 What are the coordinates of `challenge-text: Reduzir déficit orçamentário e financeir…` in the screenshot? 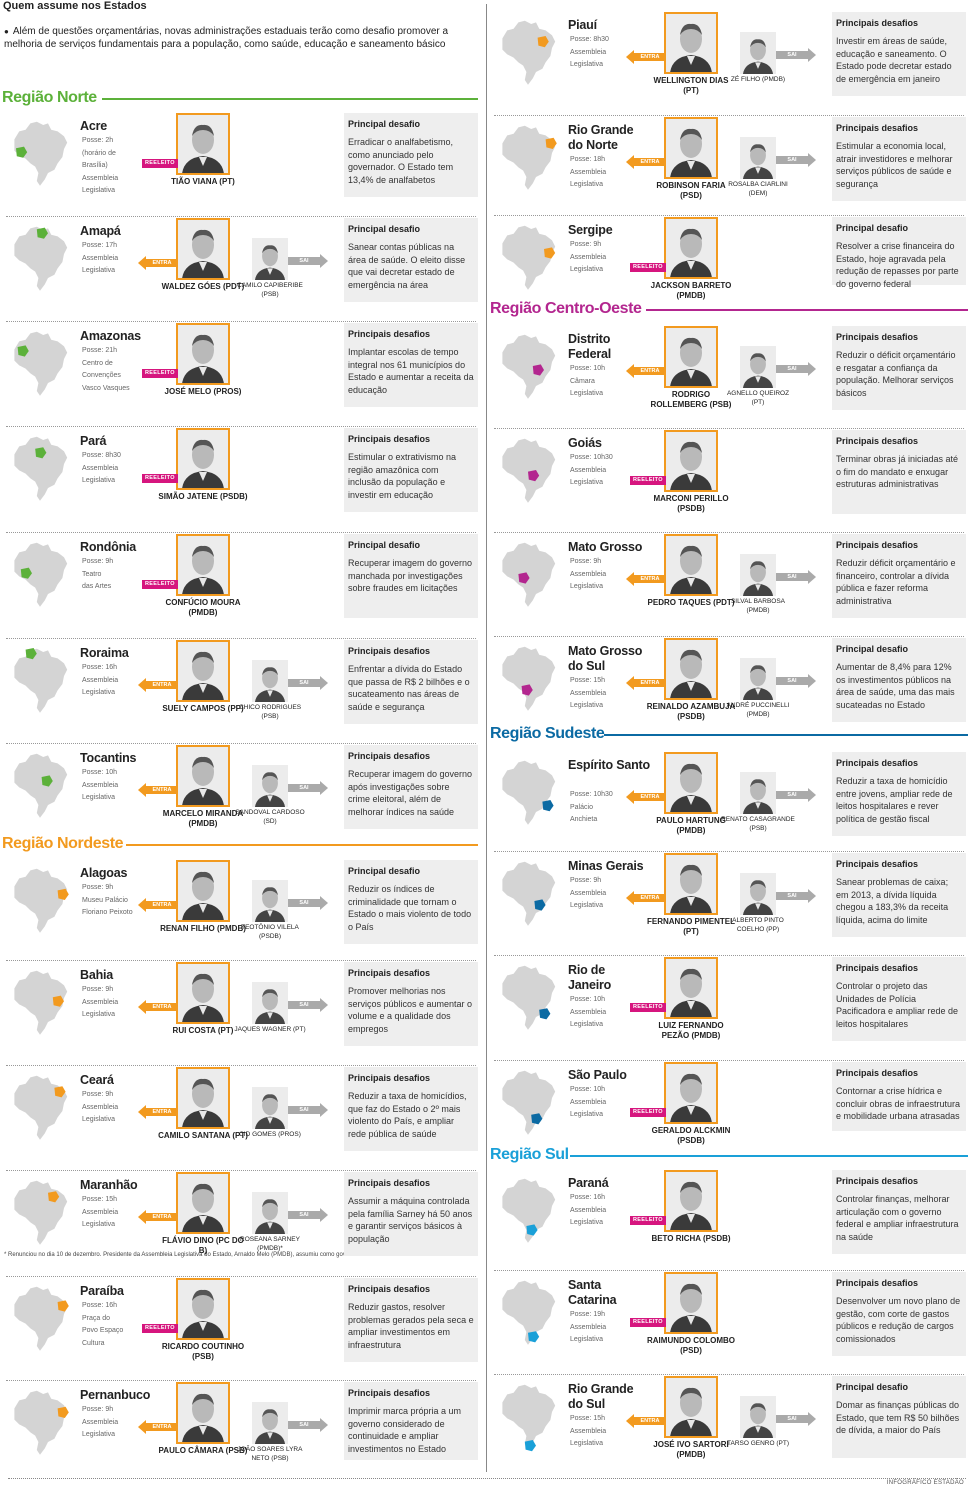 It's located at (896, 582).